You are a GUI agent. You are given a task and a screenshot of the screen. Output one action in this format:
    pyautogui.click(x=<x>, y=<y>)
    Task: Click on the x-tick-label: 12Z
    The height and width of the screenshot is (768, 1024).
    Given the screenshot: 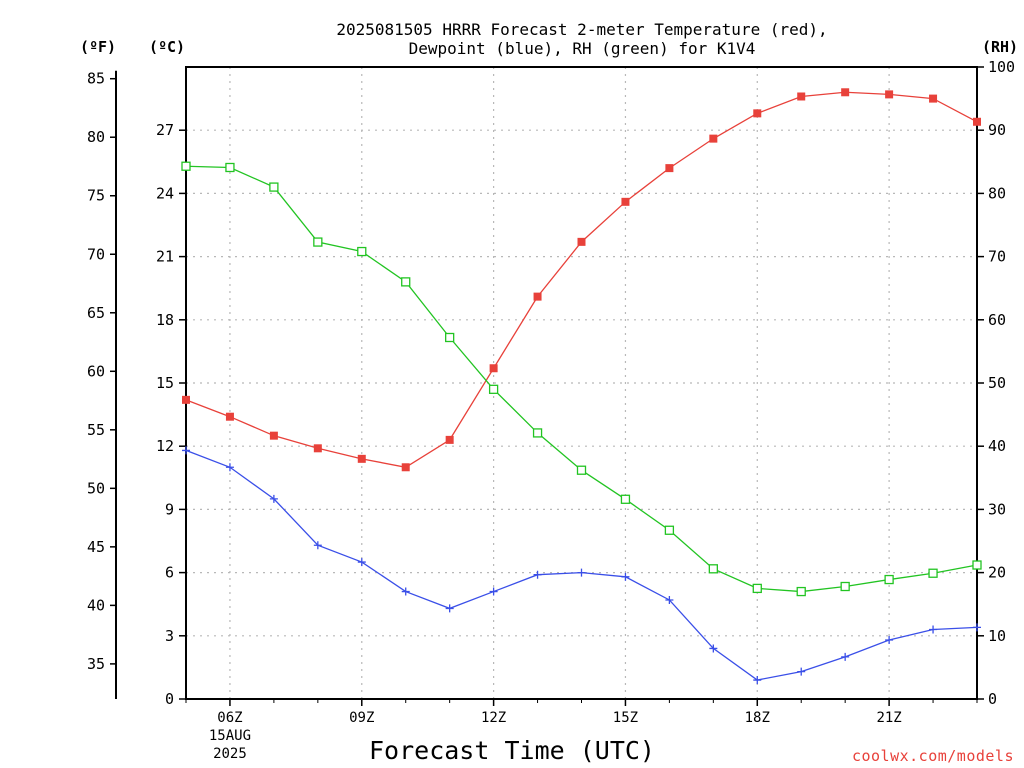 What is the action you would take?
    pyautogui.click(x=493, y=718)
    